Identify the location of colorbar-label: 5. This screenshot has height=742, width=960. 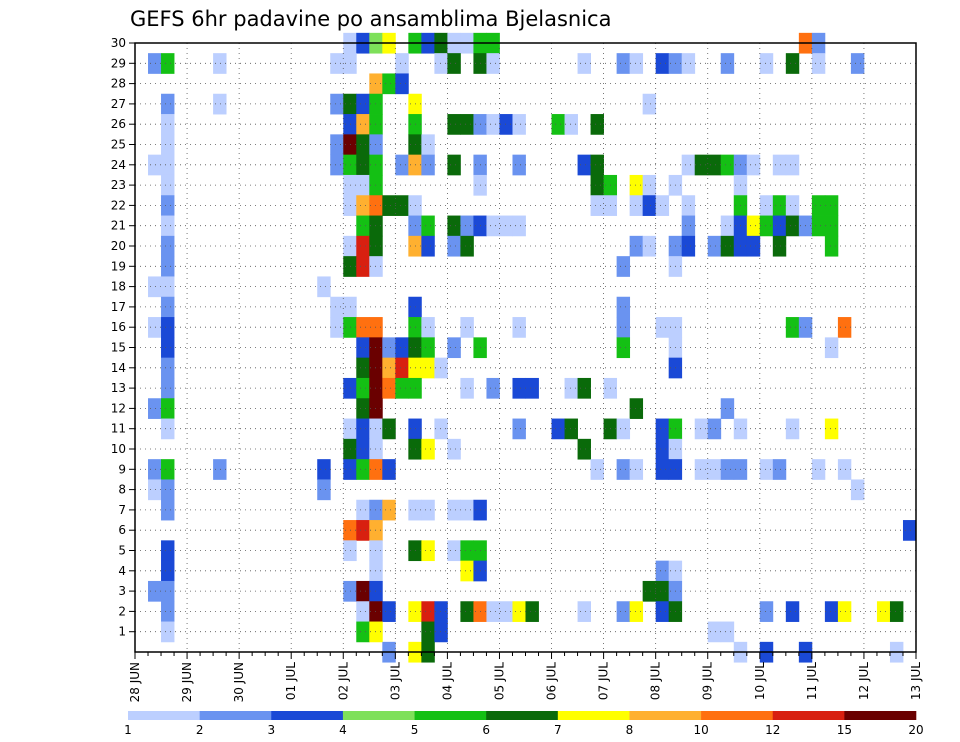
(415, 730).